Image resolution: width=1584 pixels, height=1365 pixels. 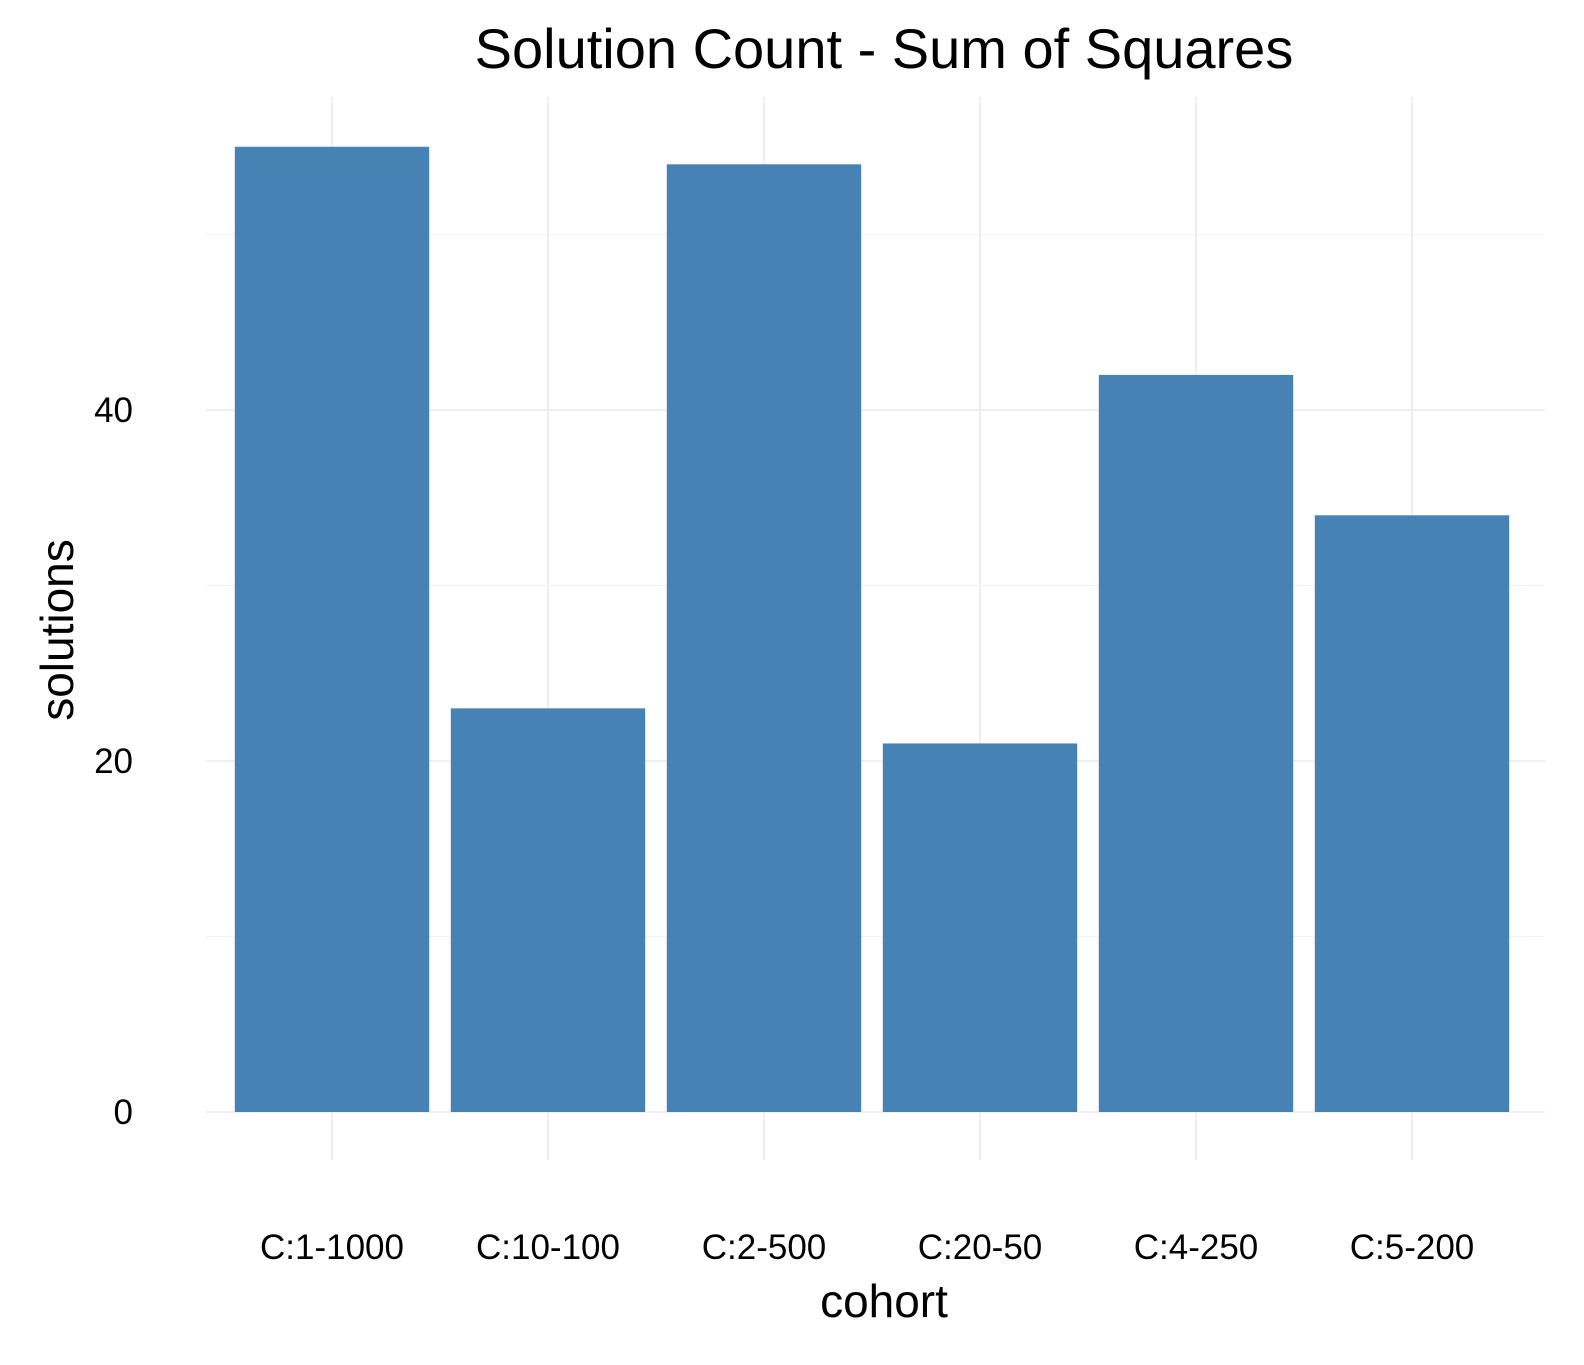 I want to click on y-tick-label: 40, so click(x=113, y=410).